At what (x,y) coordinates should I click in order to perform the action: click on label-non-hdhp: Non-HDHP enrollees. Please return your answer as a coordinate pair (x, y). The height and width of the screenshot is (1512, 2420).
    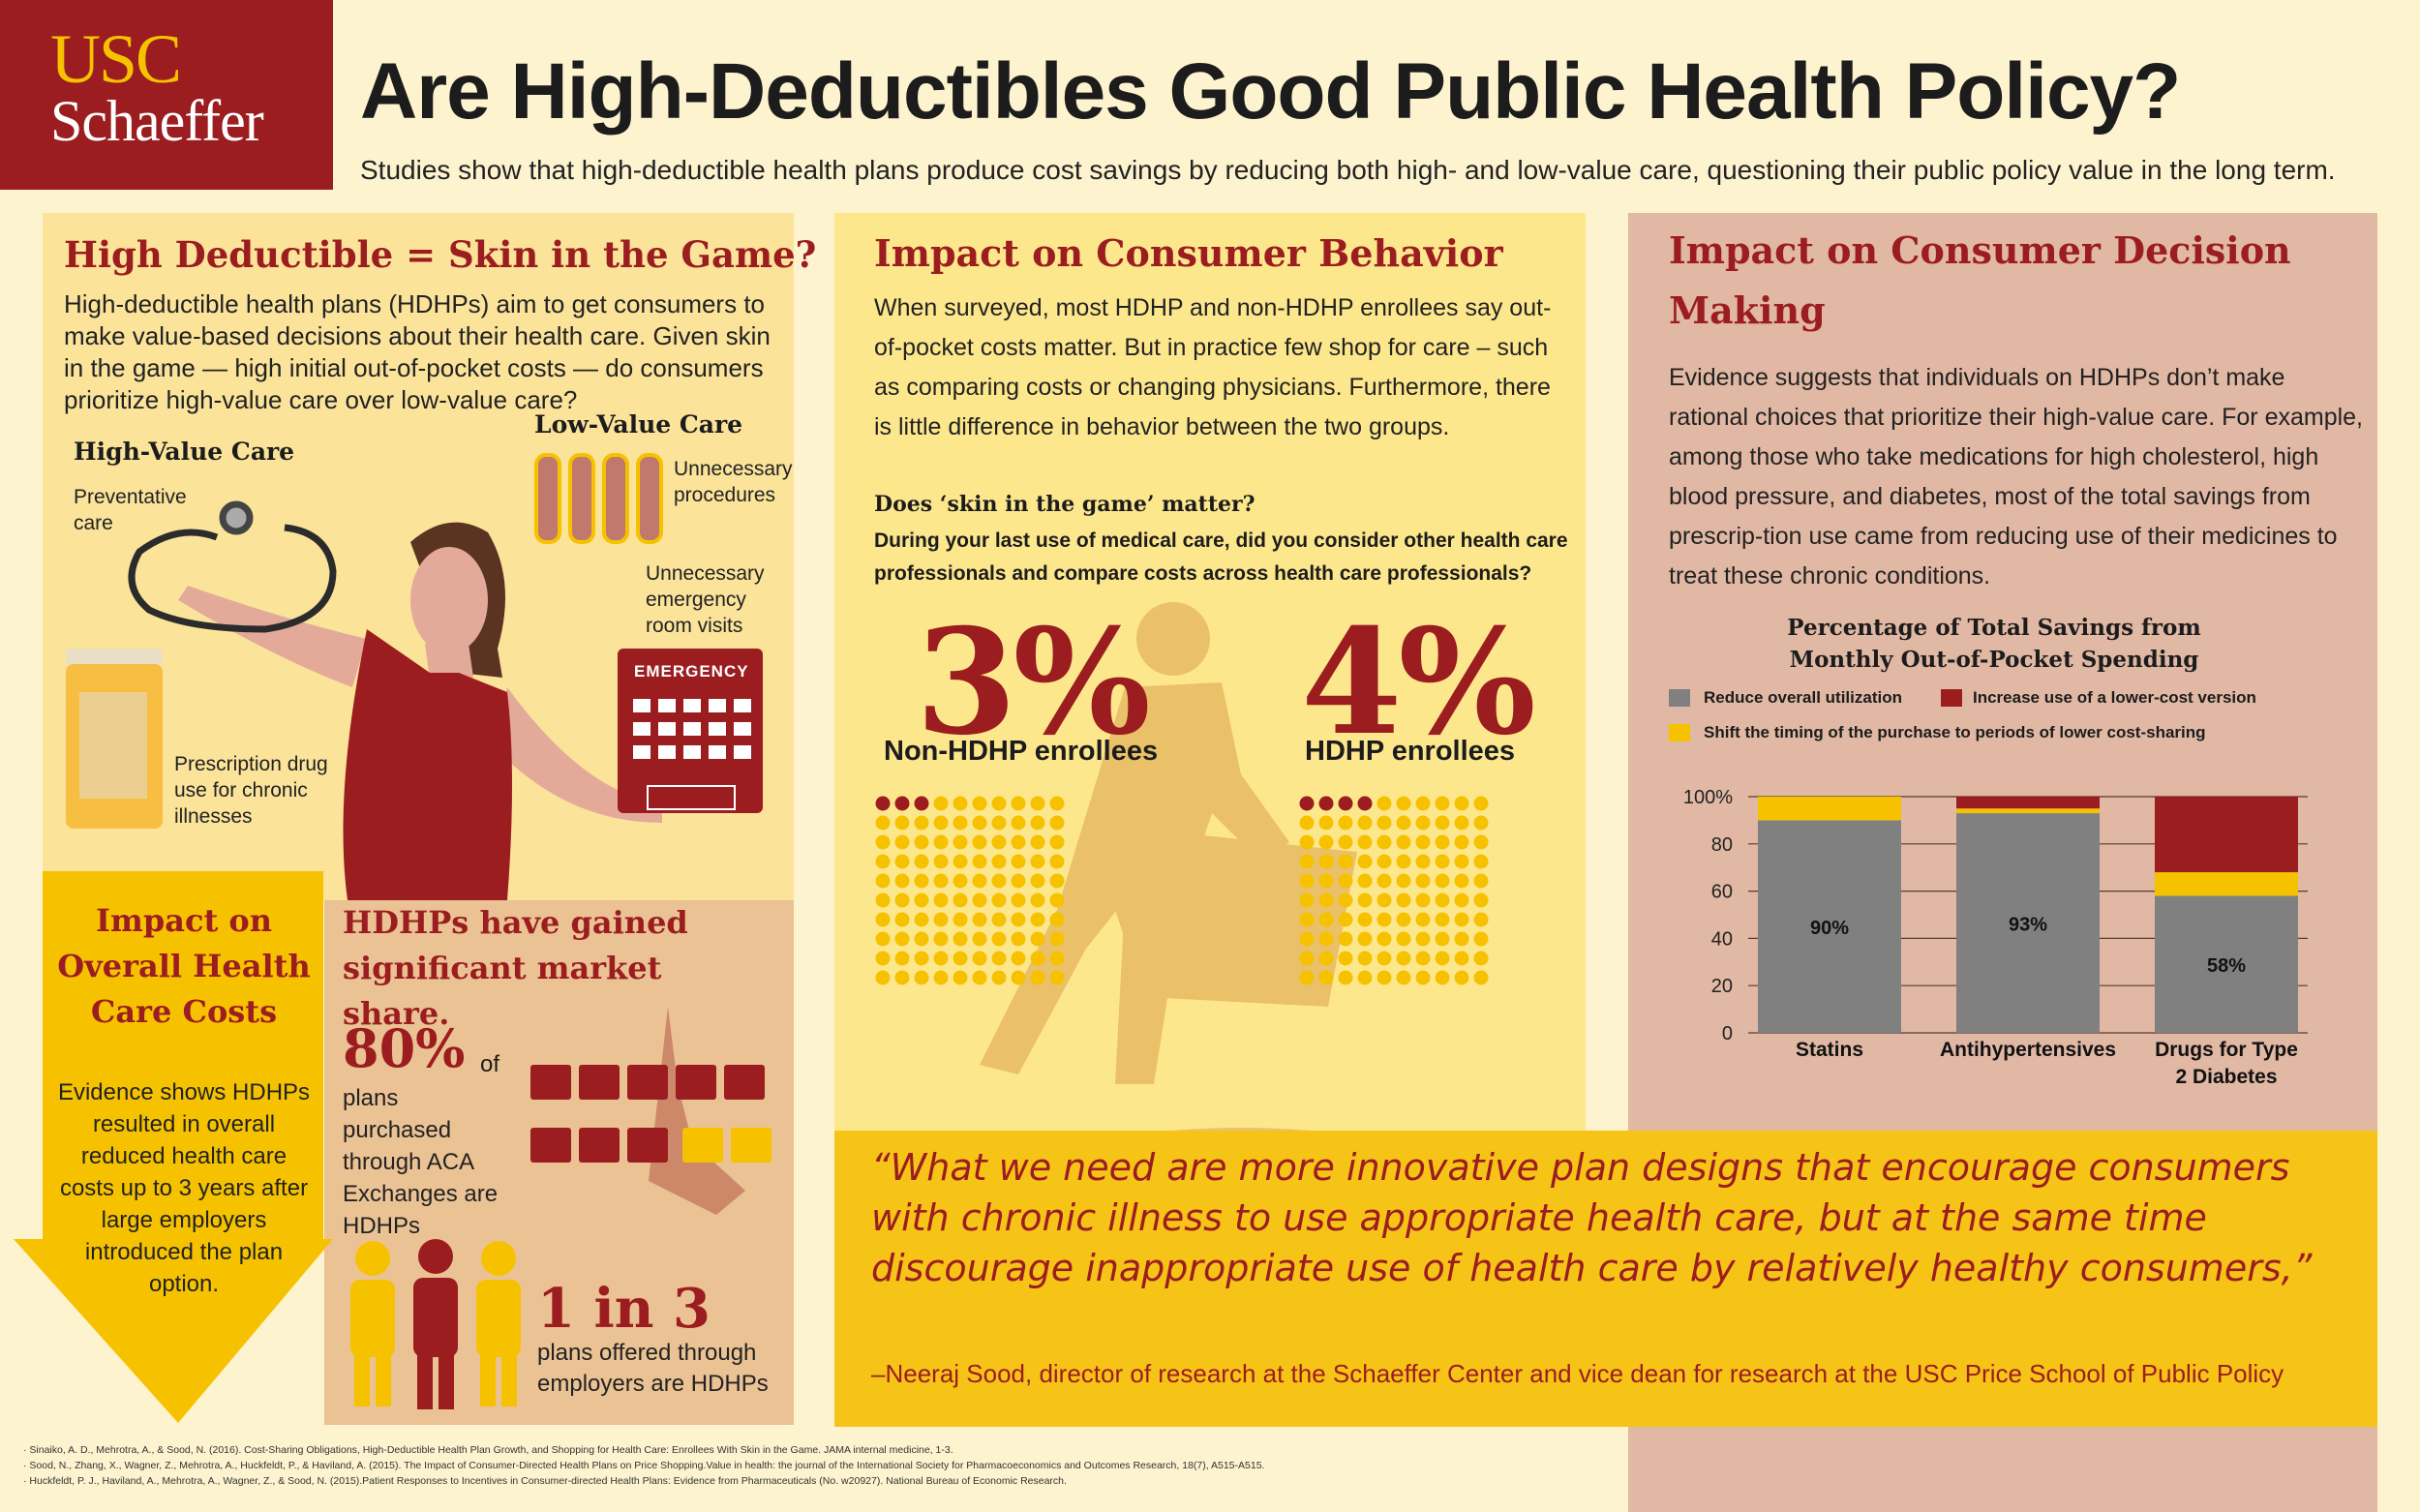
    Looking at the image, I should click on (1021, 751).